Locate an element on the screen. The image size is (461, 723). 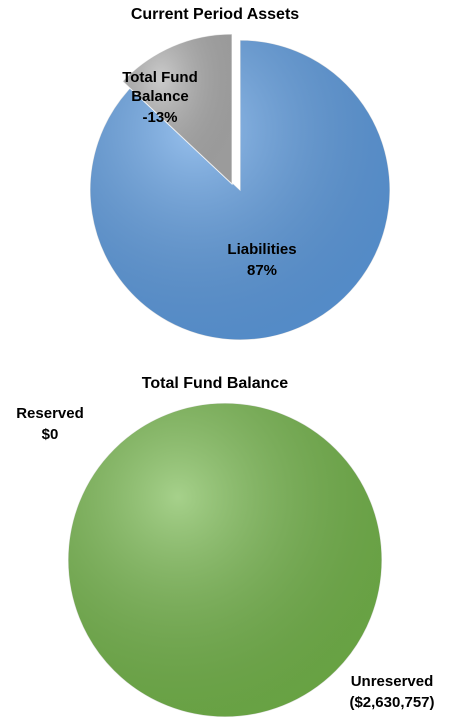
slice-label-value: $0 is located at coordinates (50, 434).